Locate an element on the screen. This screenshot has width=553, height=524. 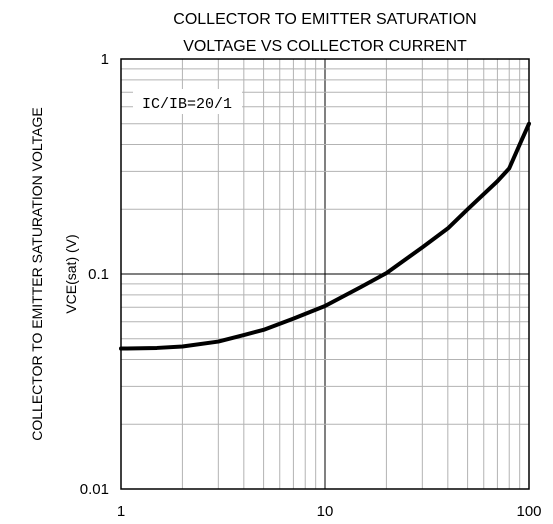
y-axis-label-line-1: COLLECTOR TO EMITTER SATURATION VOLTAGE is located at coordinates (37, 273).